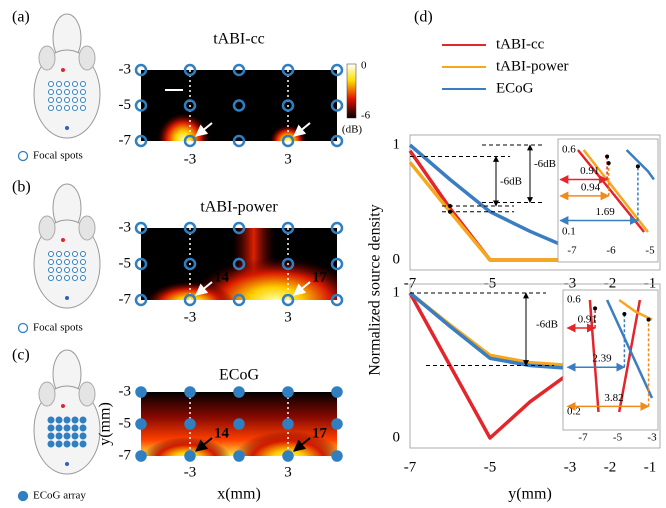  What do you see at coordinates (67, 128) in the screenshot?
I see `lambda-dot` at bounding box center [67, 128].